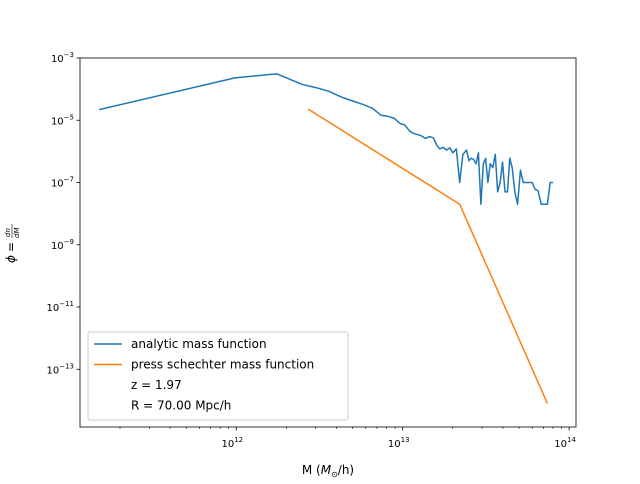  What do you see at coordinates (11, 259) in the screenshot?
I see `svg-text: ϕ` at bounding box center [11, 259].